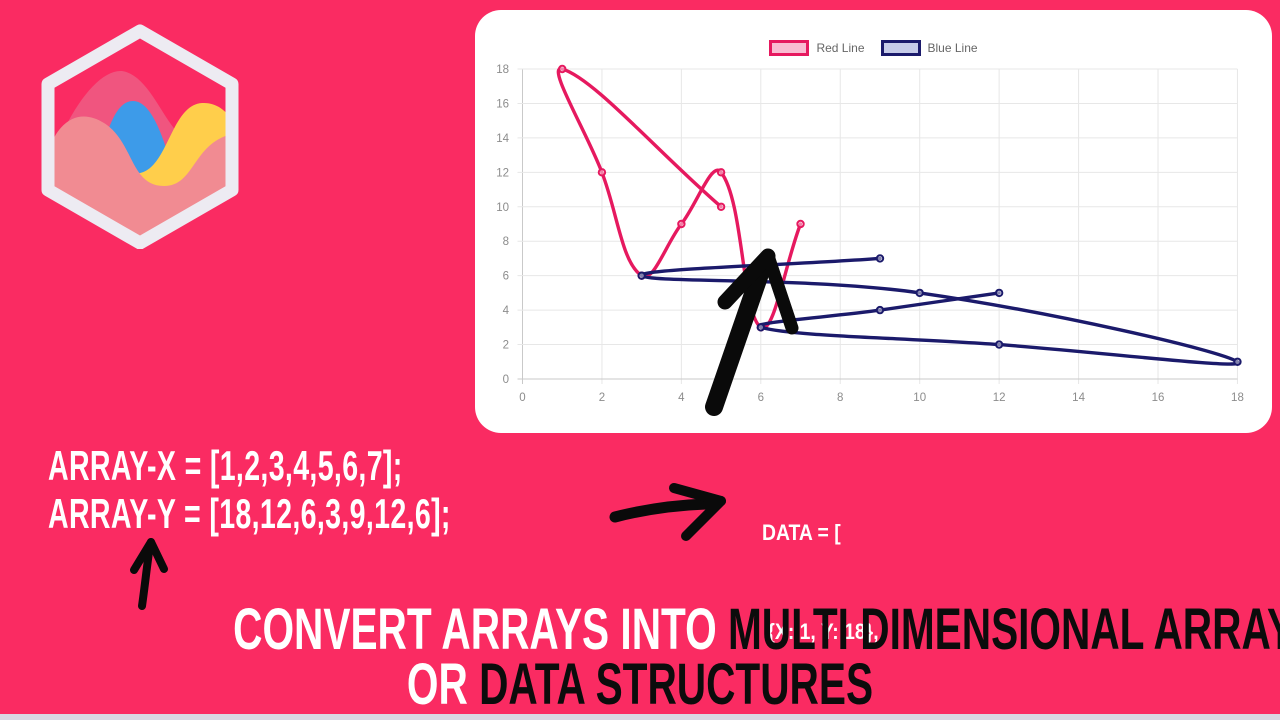 The image size is (1280, 720). Describe the element at coordinates (502, 173) in the screenshot. I see `y-tick-label: 12` at that location.